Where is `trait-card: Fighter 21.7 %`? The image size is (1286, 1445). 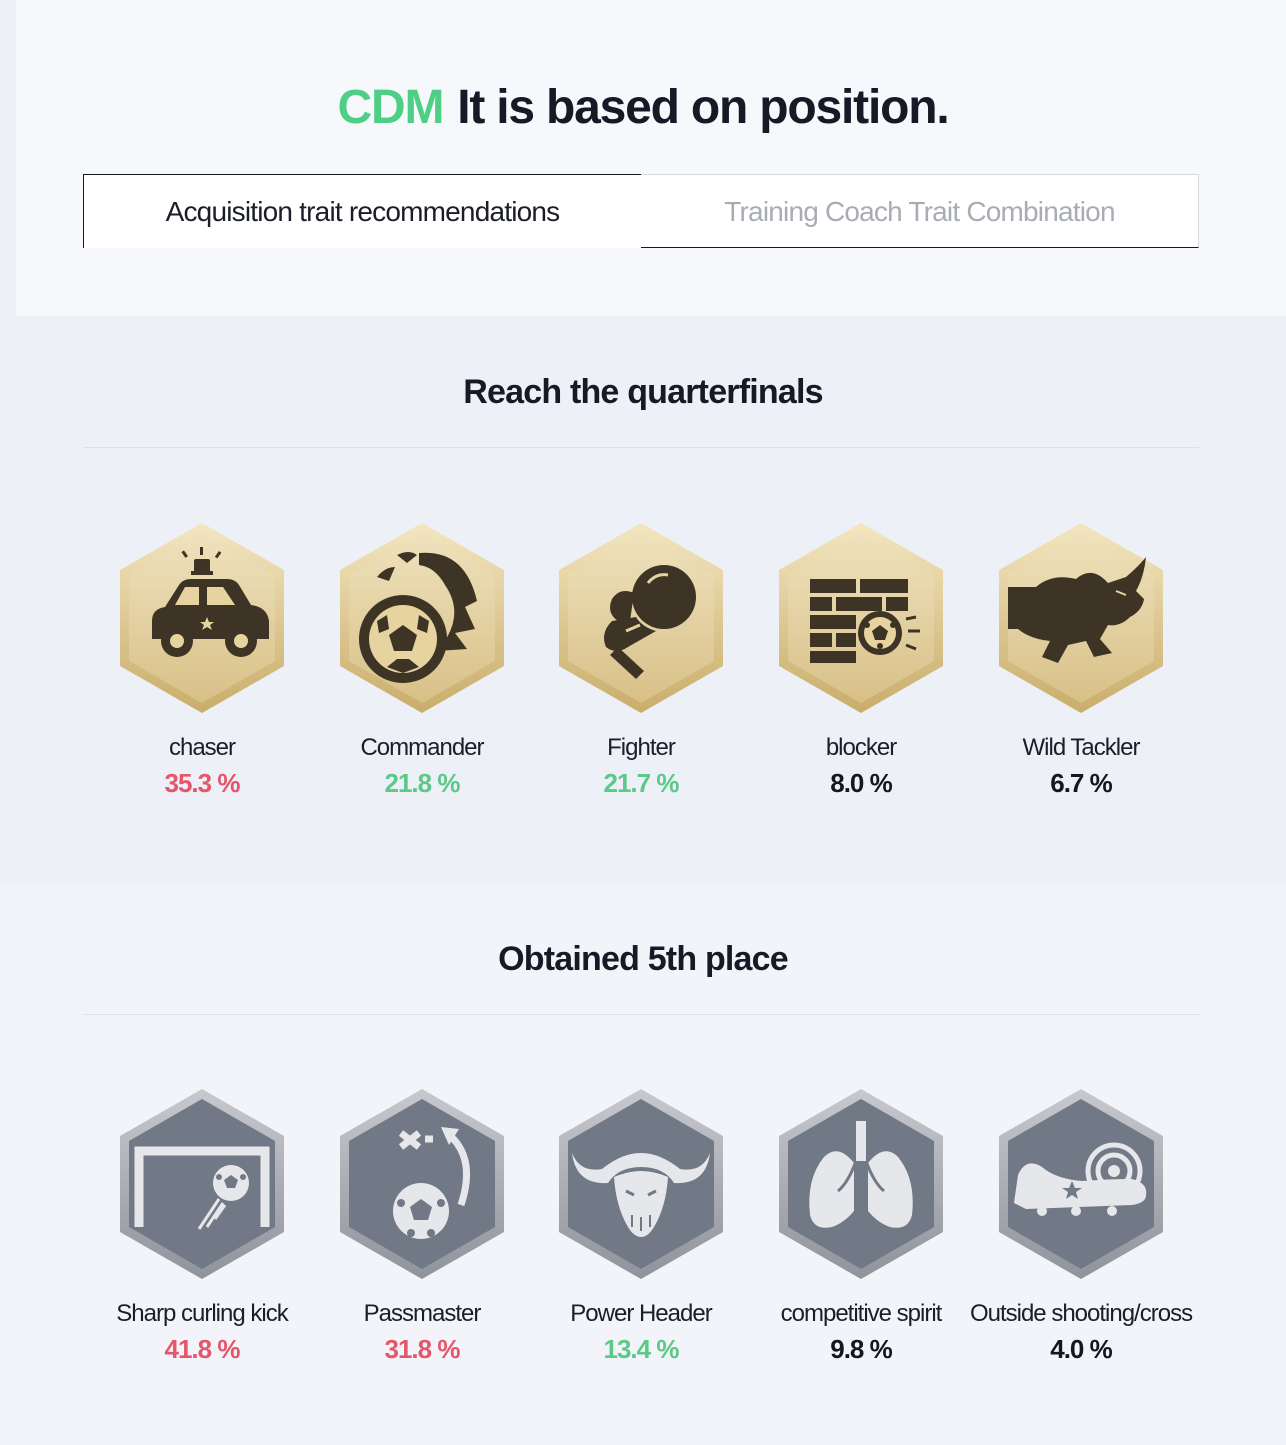 trait-card: Fighter 21.7 % is located at coordinates (641, 659).